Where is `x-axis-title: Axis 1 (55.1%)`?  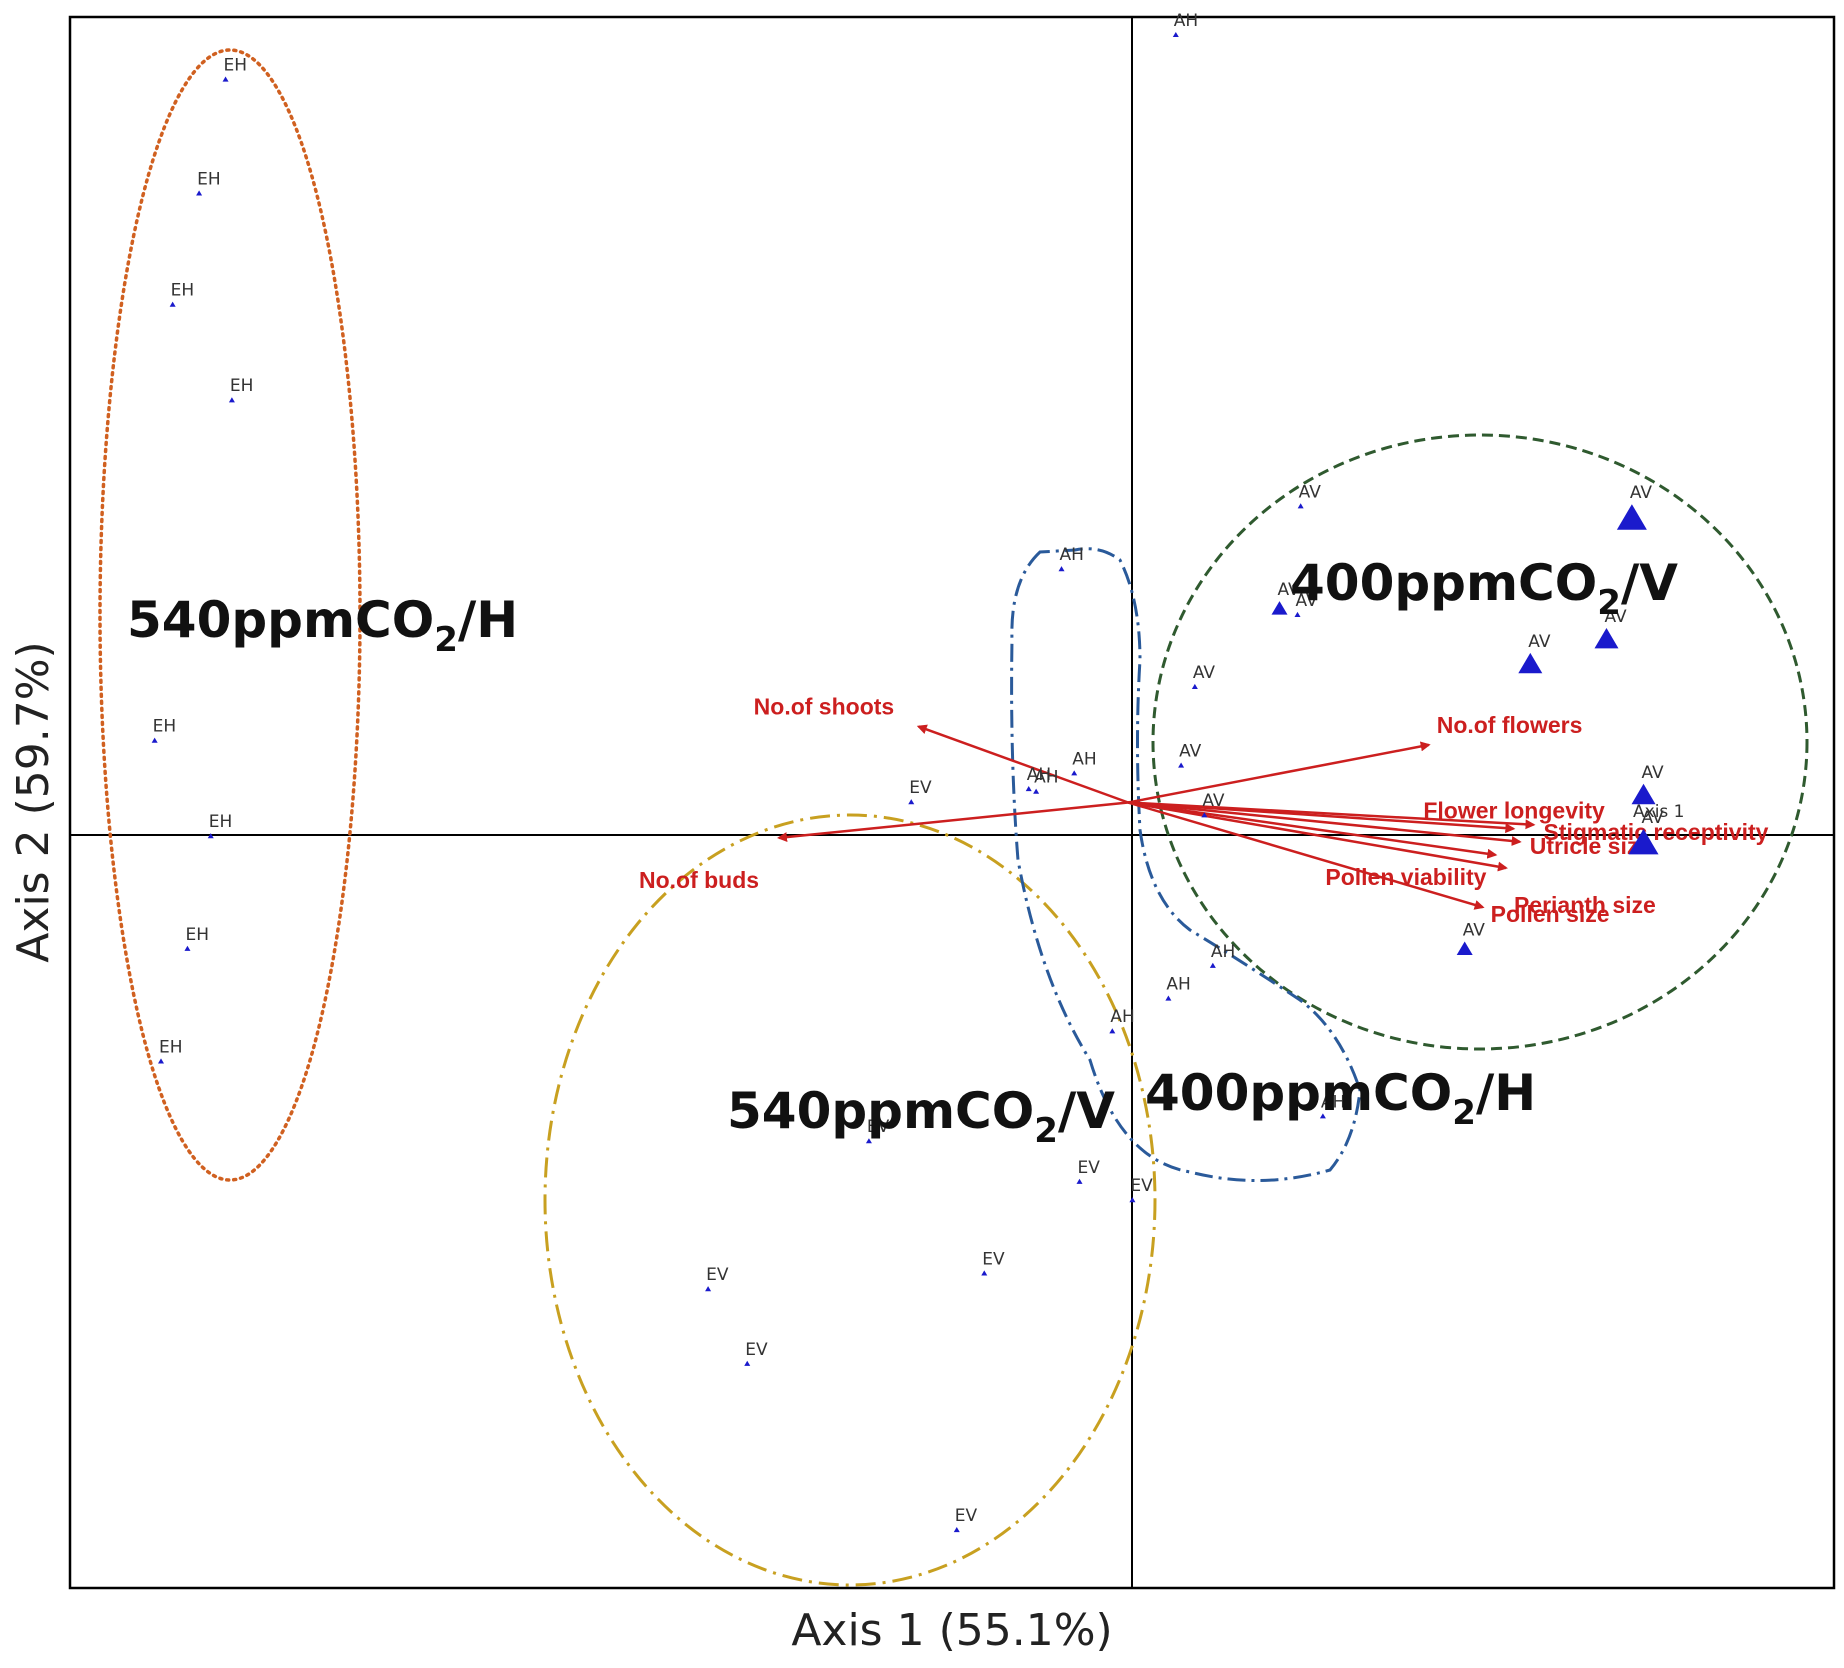 x-axis-title: Axis 1 (55.1%) is located at coordinates (951, 1630).